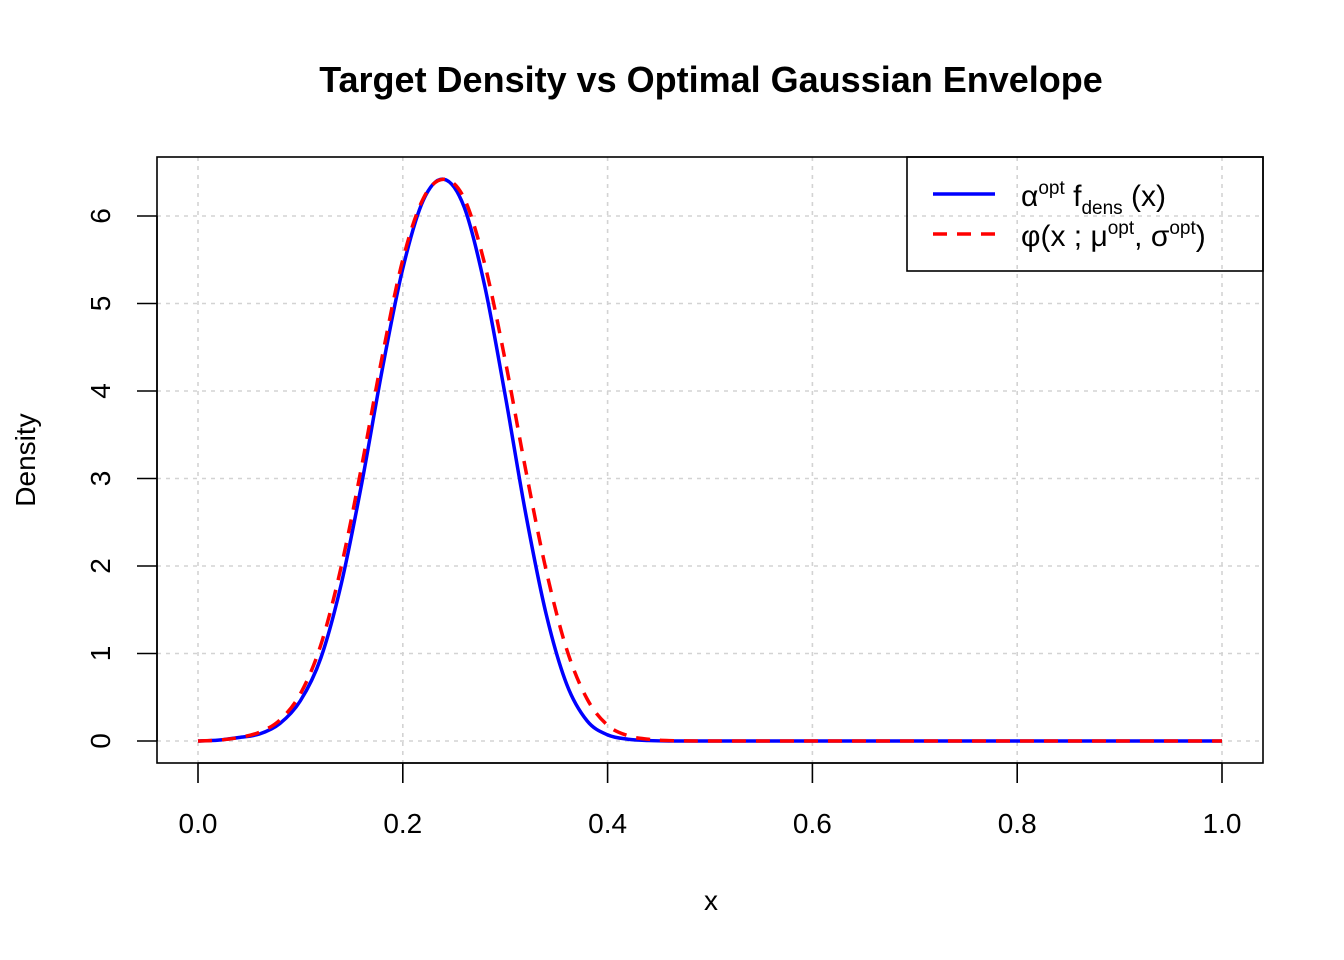 Image resolution: width=1344 pixels, height=960 pixels. I want to click on y-tick-label-2: 2, so click(100, 566).